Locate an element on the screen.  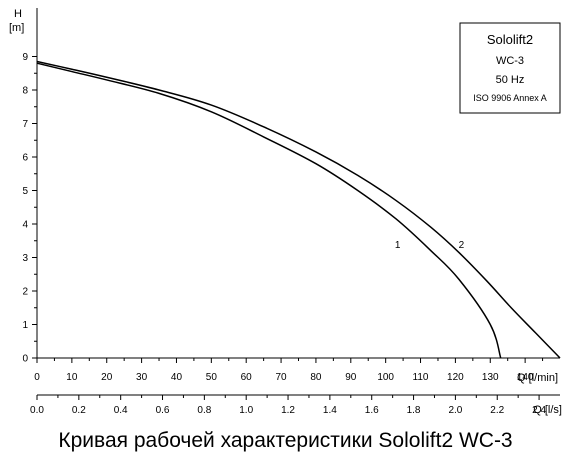
x2-tick-label: 0.4 is located at coordinates (121, 410).